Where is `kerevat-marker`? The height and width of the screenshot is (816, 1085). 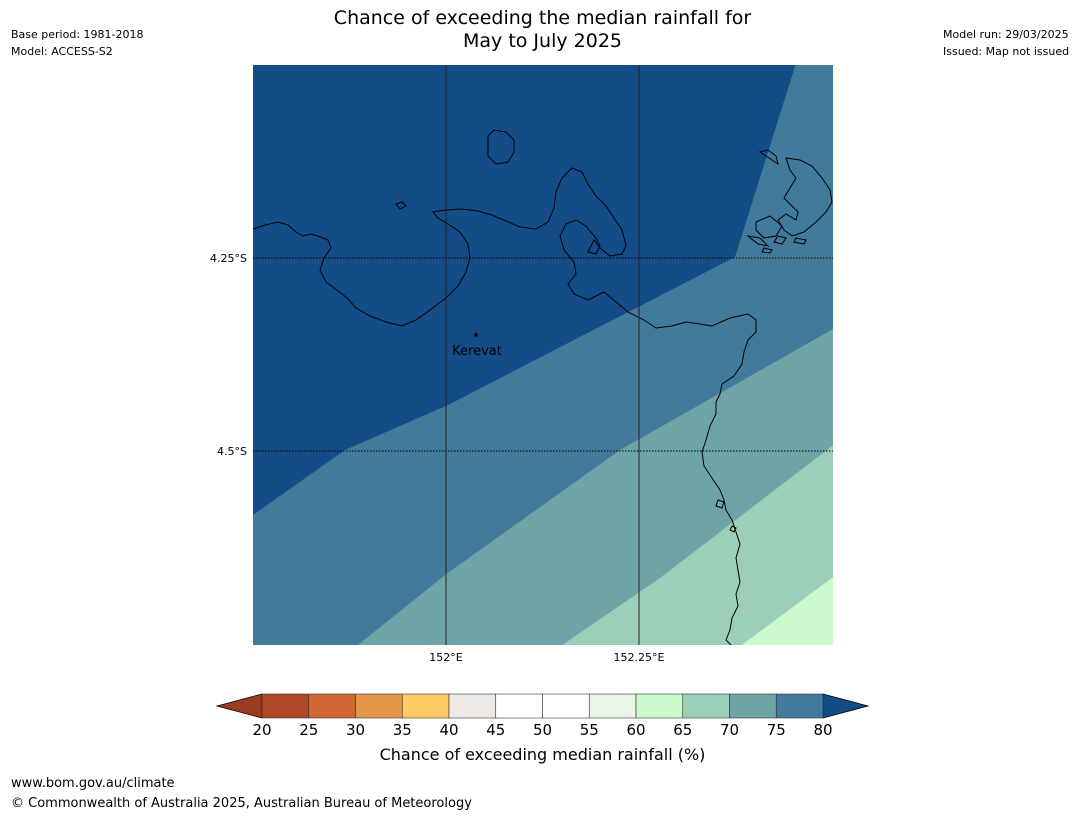 kerevat-marker is located at coordinates (476, 335).